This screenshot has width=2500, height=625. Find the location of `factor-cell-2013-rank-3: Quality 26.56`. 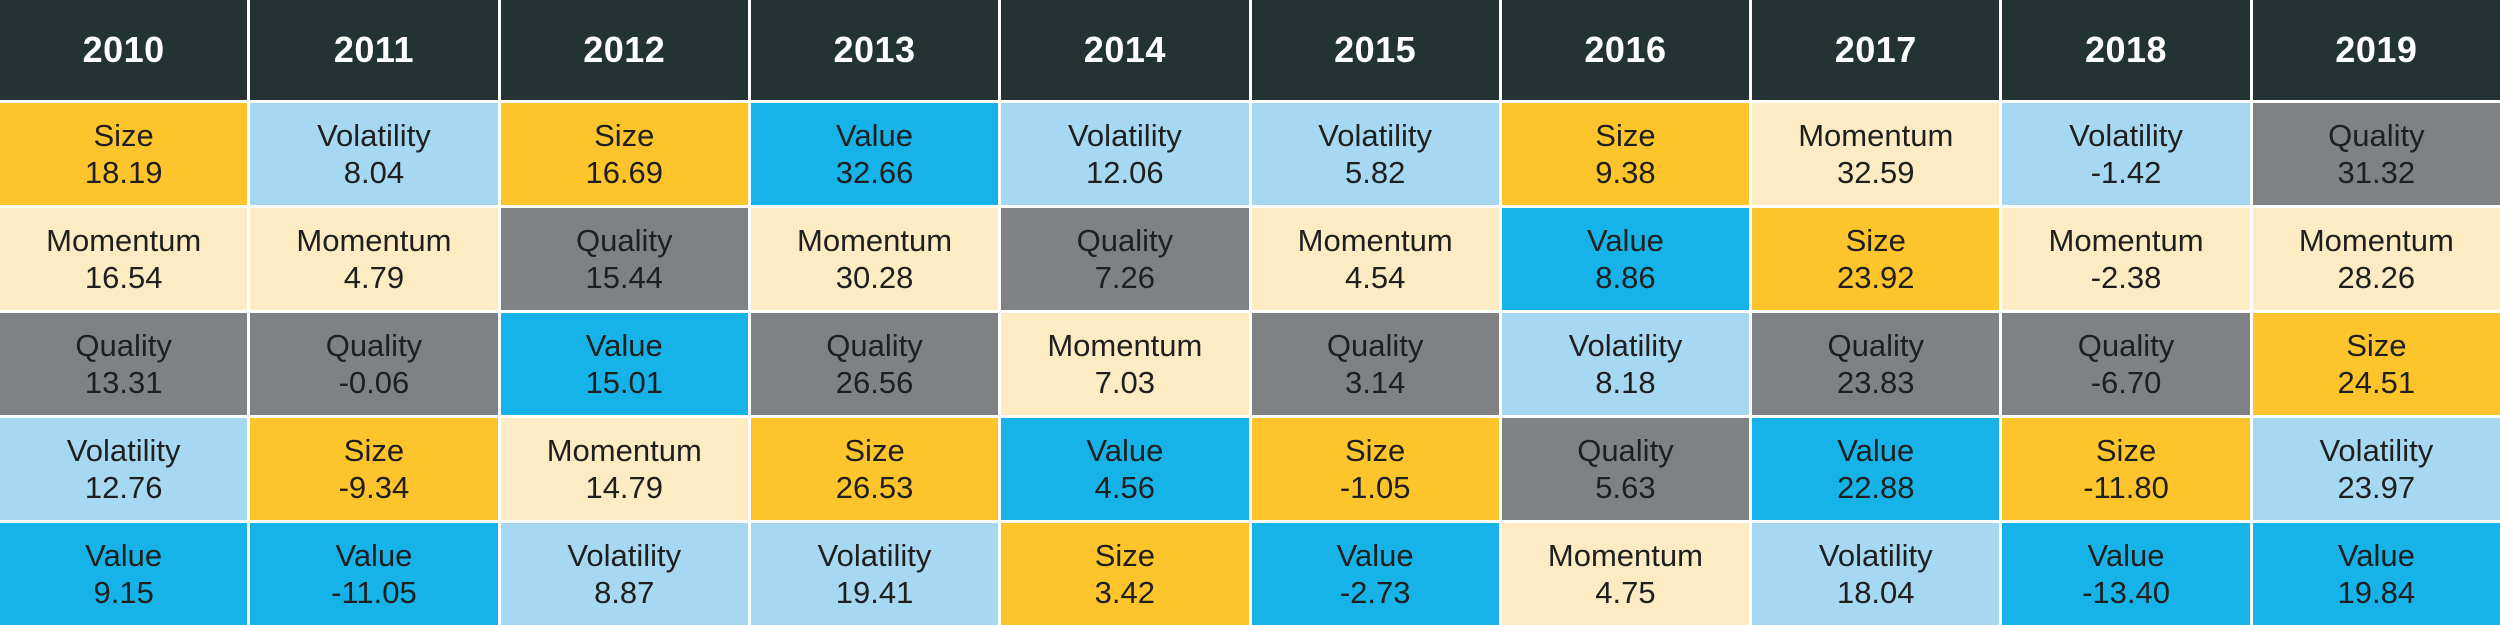

factor-cell-2013-rank-3: Quality 26.56 is located at coordinates (874, 364).